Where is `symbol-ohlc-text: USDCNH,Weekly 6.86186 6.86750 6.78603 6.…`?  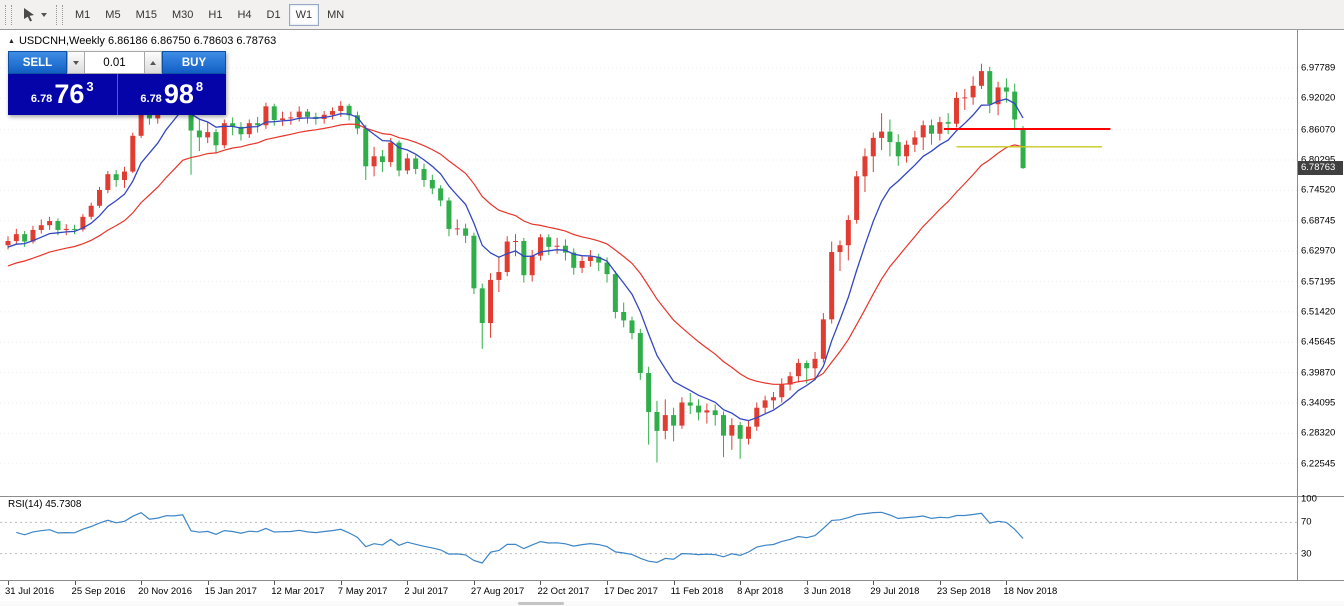
symbol-ohlc-text: USDCNH,Weekly 6.86186 6.86750 6.78603 6.… is located at coordinates (147, 41).